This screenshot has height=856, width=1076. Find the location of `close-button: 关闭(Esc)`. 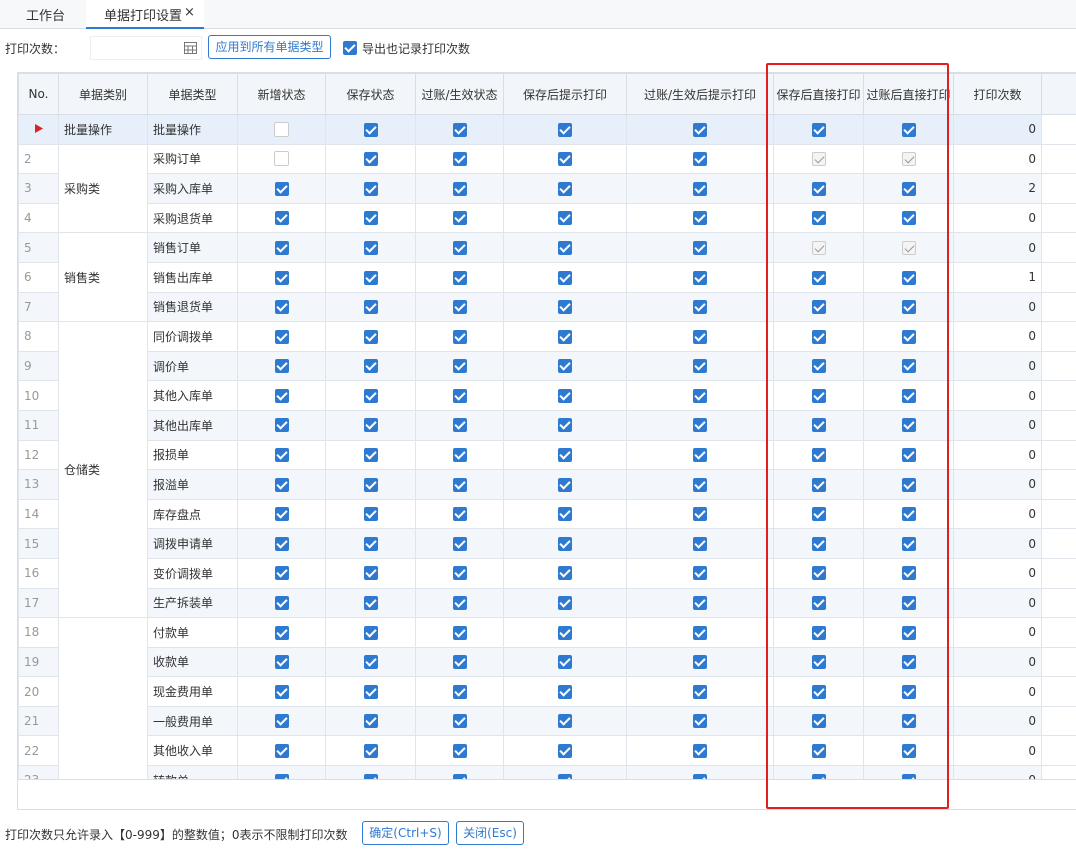

close-button: 关闭(Esc) is located at coordinates (490, 833).